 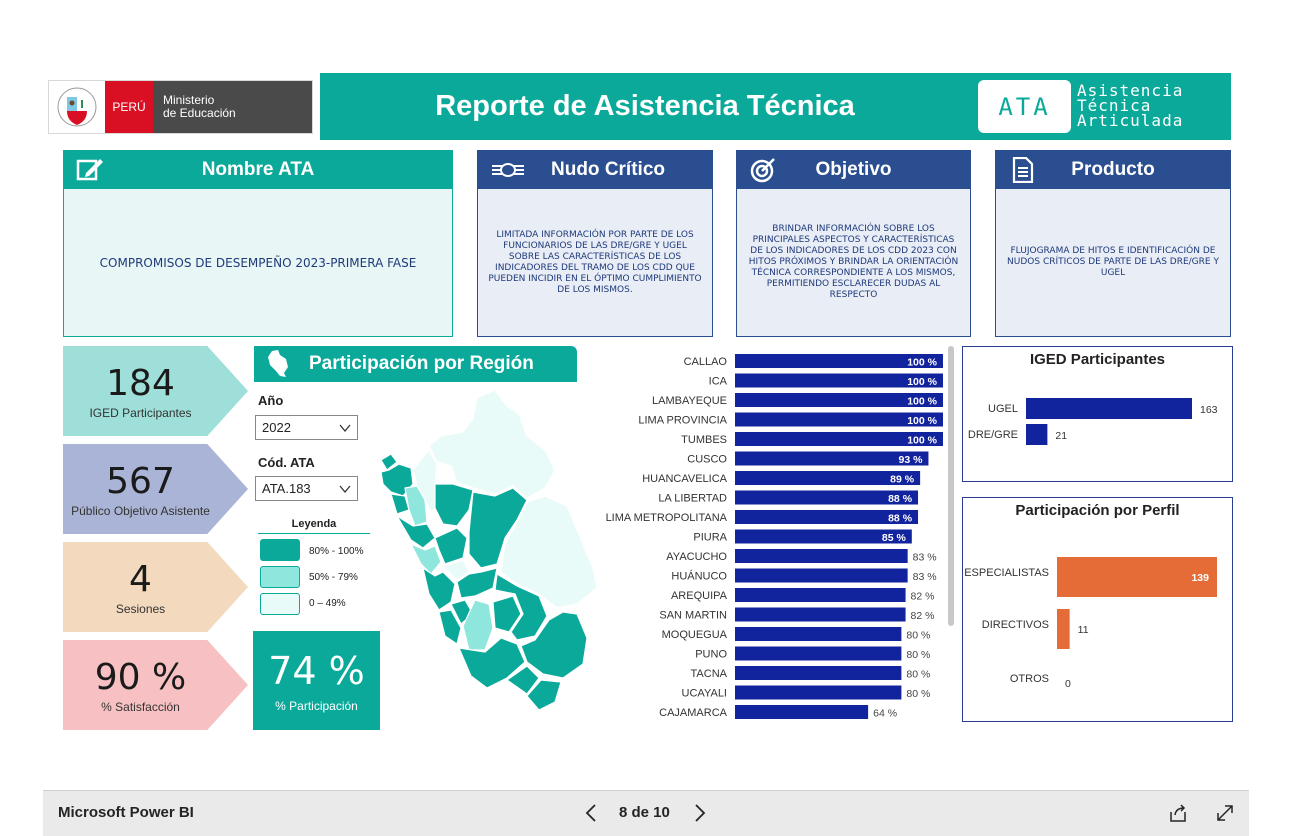 What do you see at coordinates (993, 435) in the screenshot?
I see `iged-label-dre-gre: DRE/GRE` at bounding box center [993, 435].